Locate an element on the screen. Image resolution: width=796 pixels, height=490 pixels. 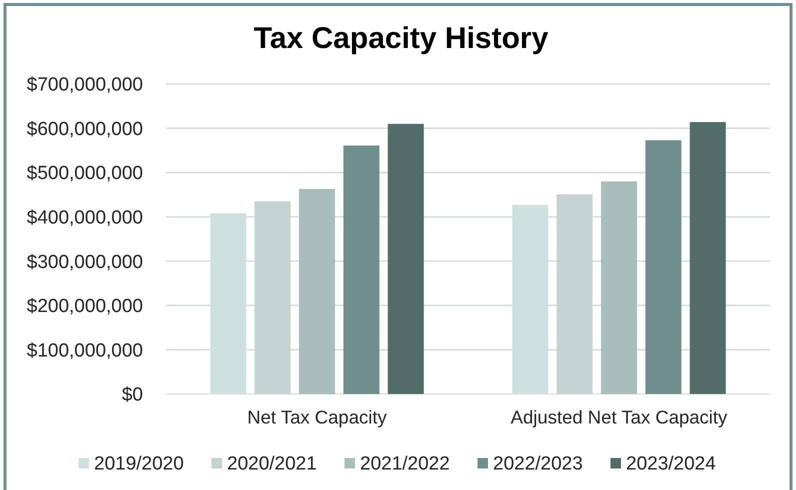
x-tick-label: Net Tax Capacity is located at coordinates (317, 417).